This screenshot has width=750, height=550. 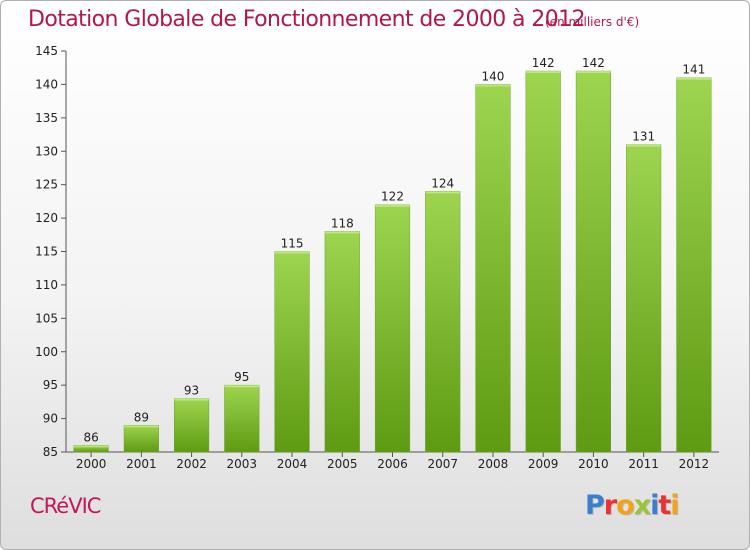 I want to click on y-tick-label: 90, so click(x=50, y=419).